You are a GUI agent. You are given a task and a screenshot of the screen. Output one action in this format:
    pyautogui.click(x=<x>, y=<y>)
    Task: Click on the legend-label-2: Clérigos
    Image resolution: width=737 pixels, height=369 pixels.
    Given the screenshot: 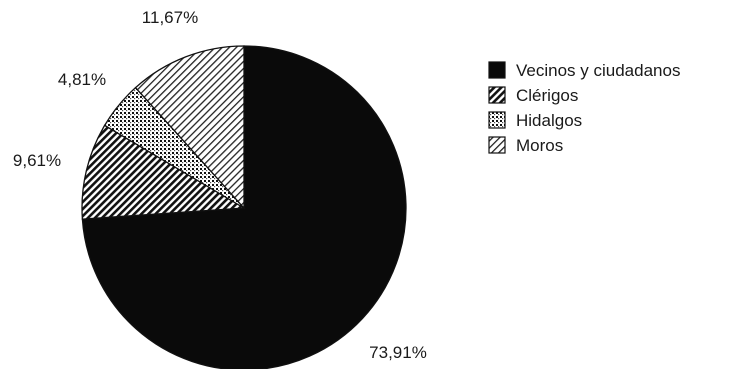 What is the action you would take?
    pyautogui.click(x=547, y=95)
    